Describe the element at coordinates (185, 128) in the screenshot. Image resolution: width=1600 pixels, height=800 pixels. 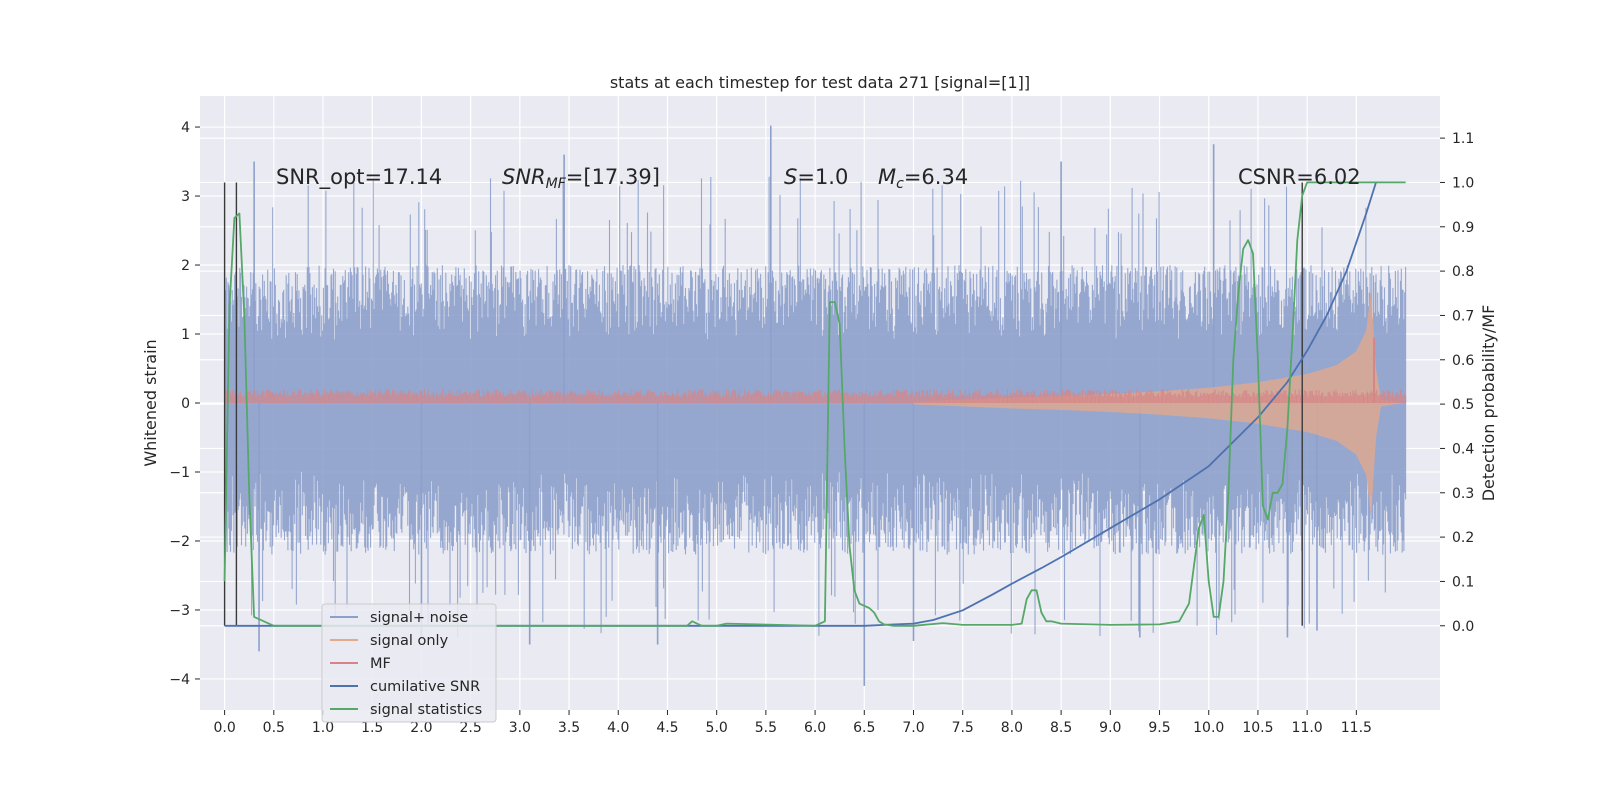
I see `y-tick-label-left: 4` at that location.